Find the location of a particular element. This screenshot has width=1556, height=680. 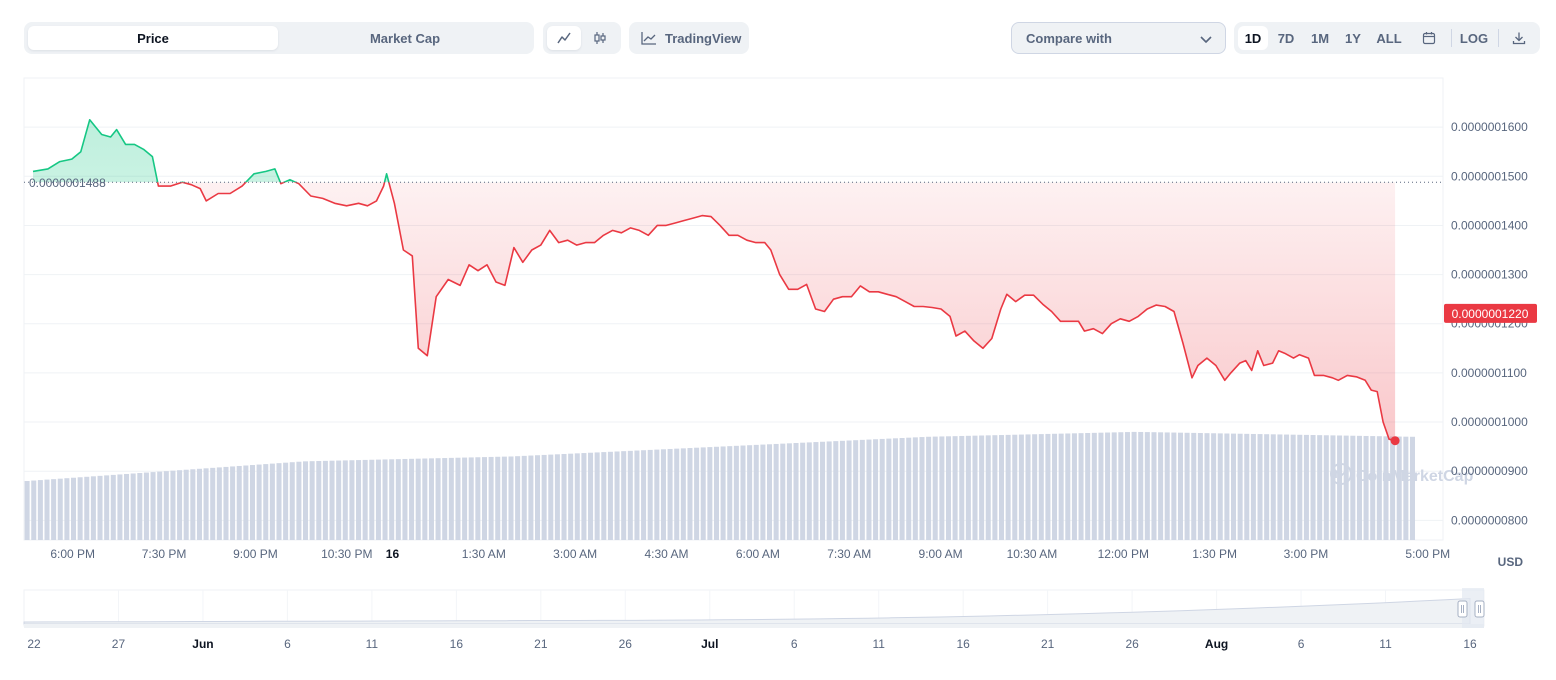

current-price-tag: 0.0000001220 is located at coordinates (1490, 313).